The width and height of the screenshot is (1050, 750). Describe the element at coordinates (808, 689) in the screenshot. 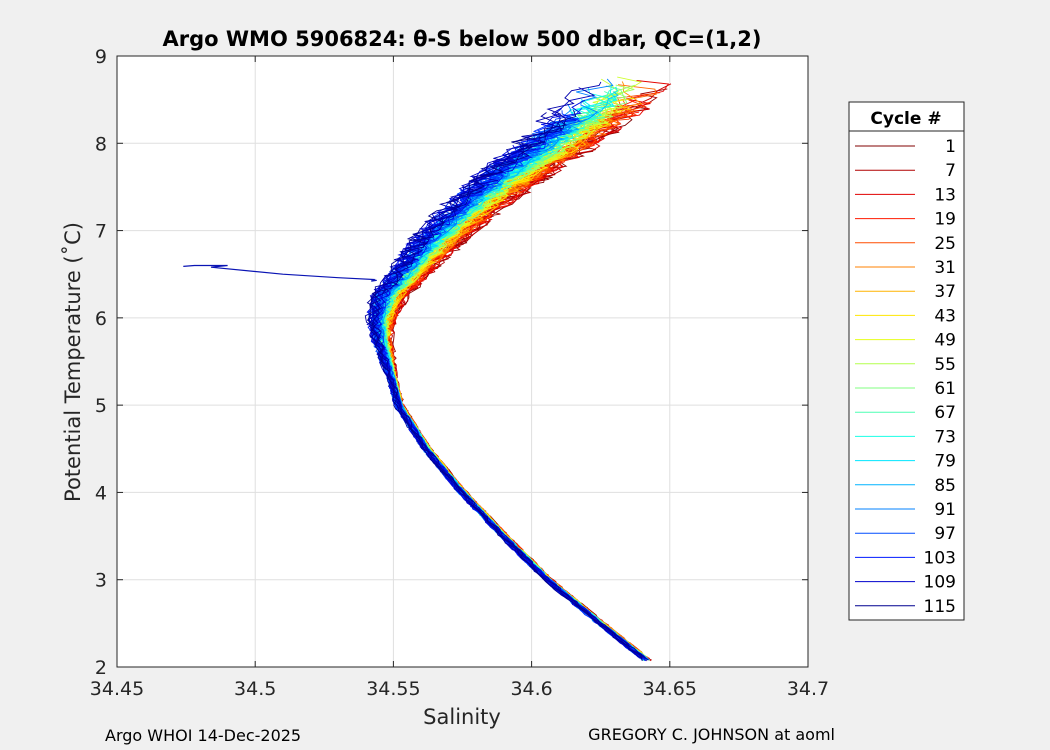

I see `x-tick-label: 34.7` at that location.